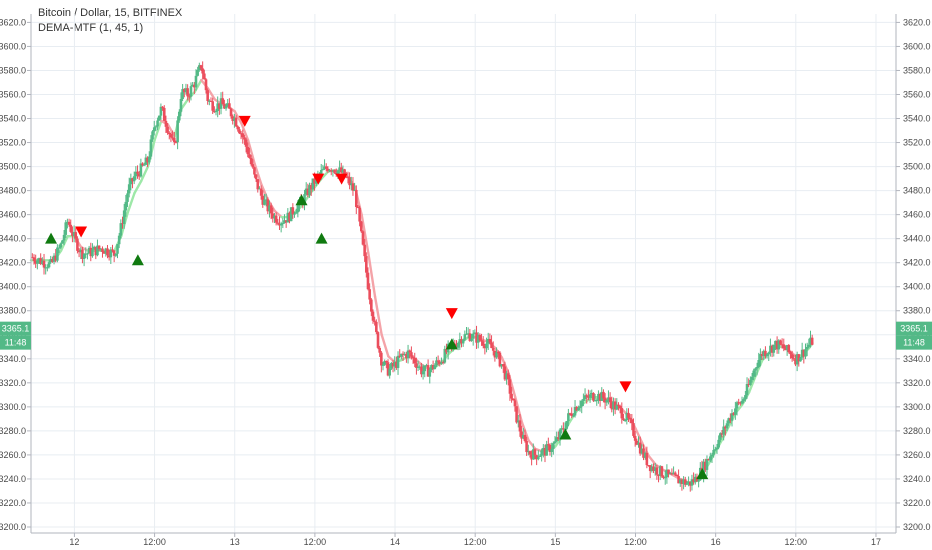 The height and width of the screenshot is (550, 932). What do you see at coordinates (15, 342) in the screenshot?
I see `countdown-tag-bg` at bounding box center [15, 342].